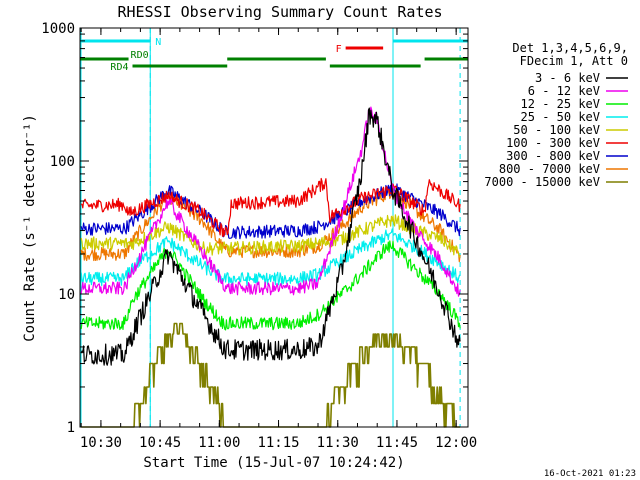  I want to click on legend-label-7: 800 - 7000 keV, so click(549, 169).